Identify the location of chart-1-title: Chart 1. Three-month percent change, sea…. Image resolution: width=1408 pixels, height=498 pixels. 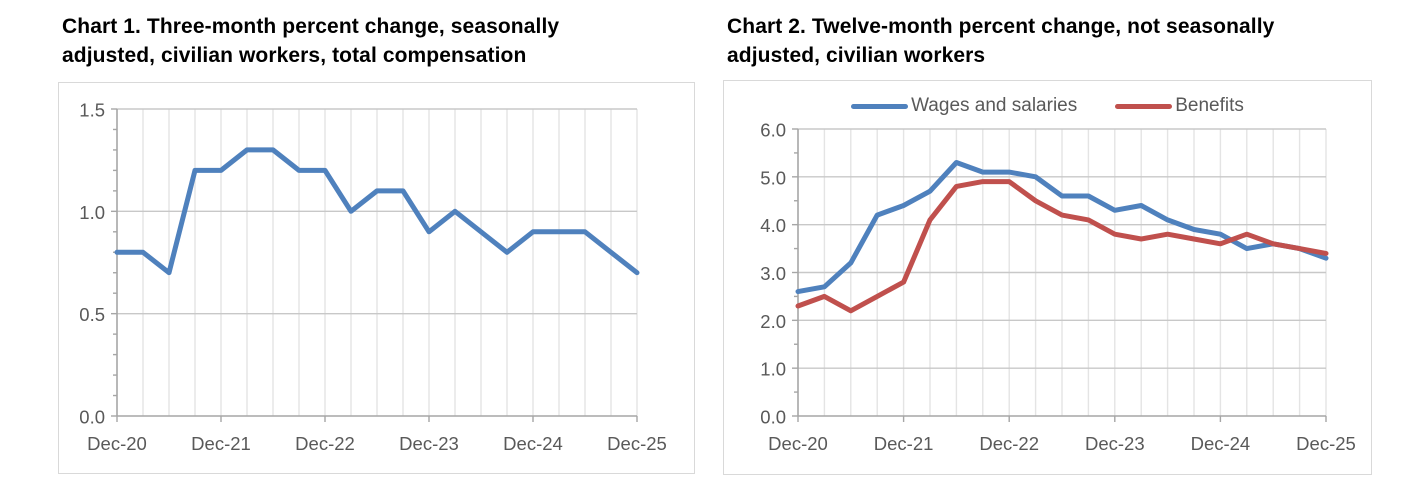
(372, 41).